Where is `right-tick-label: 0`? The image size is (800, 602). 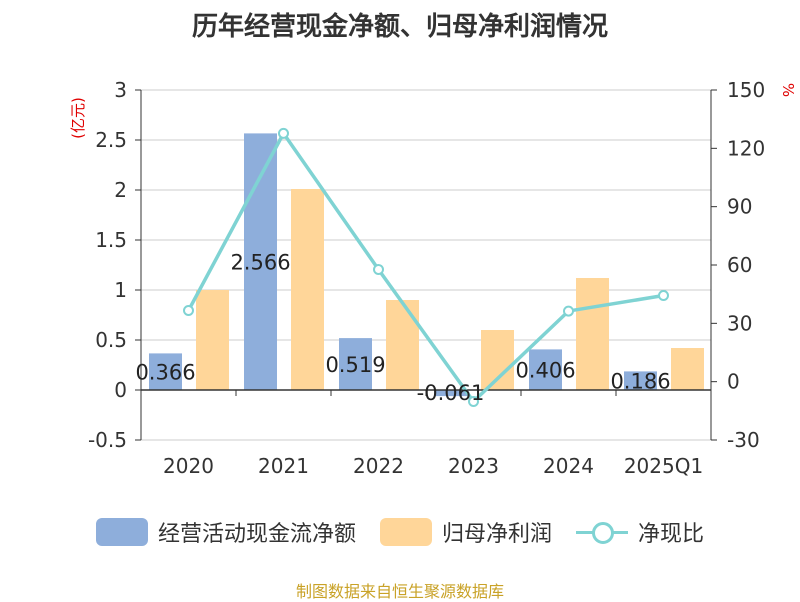
right-tick-label: 0 is located at coordinates (733, 382).